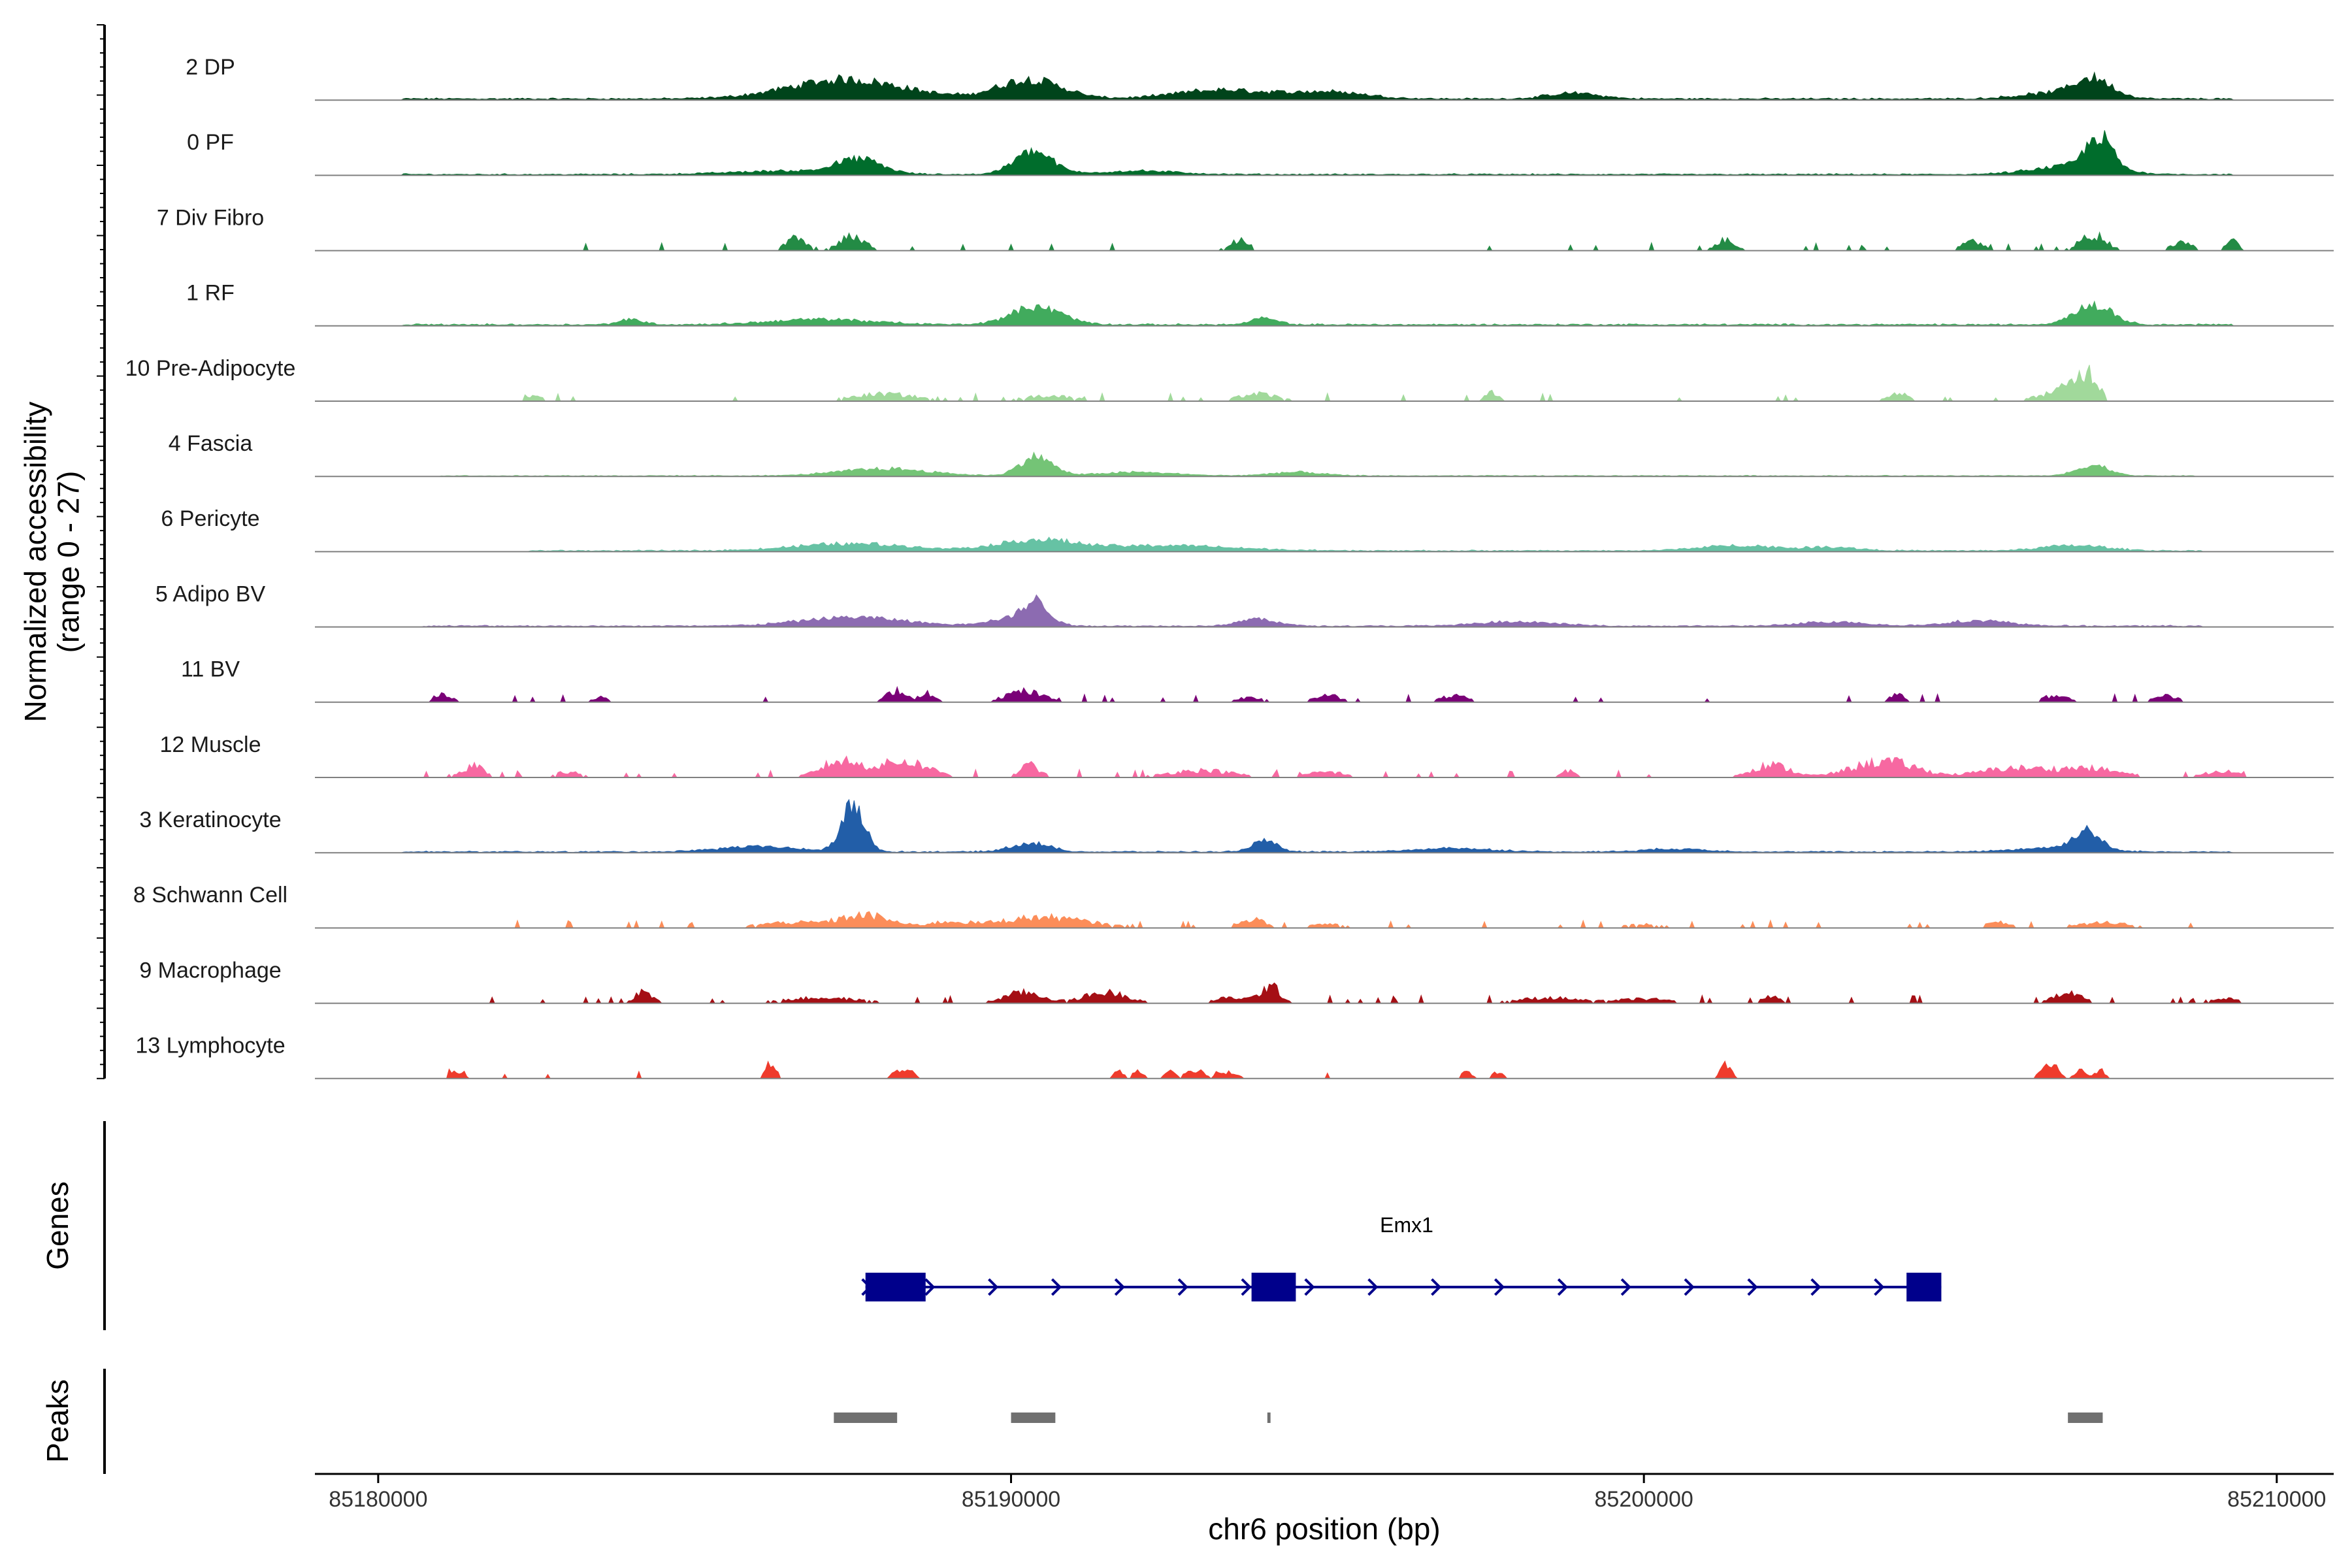 The image size is (2352, 1568). Describe the element at coordinates (210, 293) in the screenshot. I see `track-label: 1 RF` at that location.